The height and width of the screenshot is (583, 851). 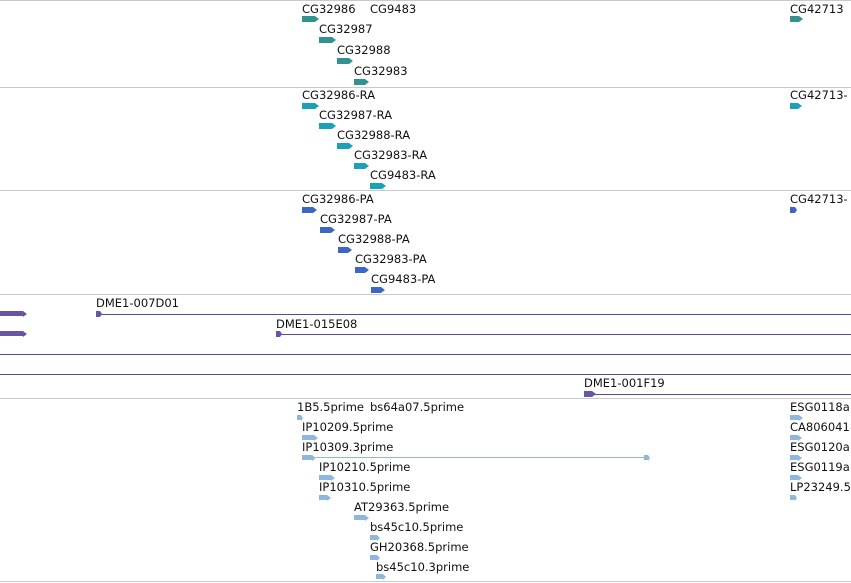 I want to click on protein-label: CG32988-PA, so click(x=374, y=239).